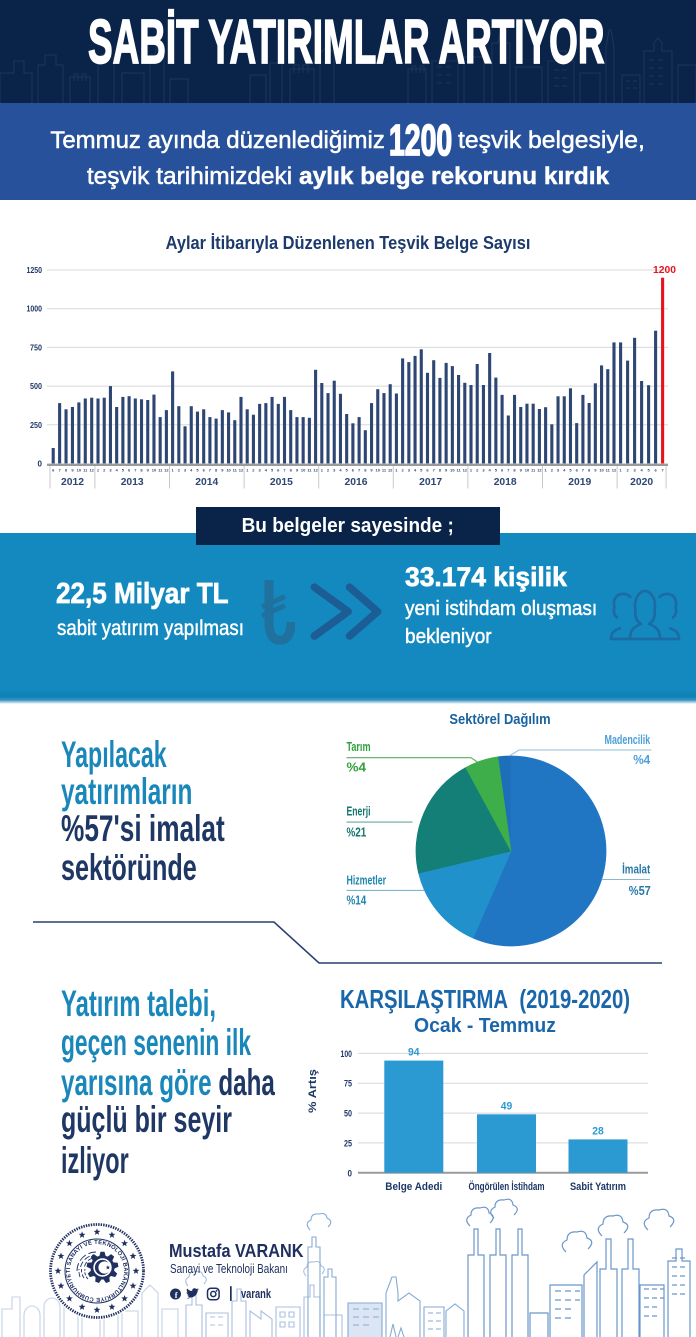 This screenshot has width=696, height=1337. Describe the element at coordinates (598, 1131) in the screenshot. I see `svg-text: 28` at that location.